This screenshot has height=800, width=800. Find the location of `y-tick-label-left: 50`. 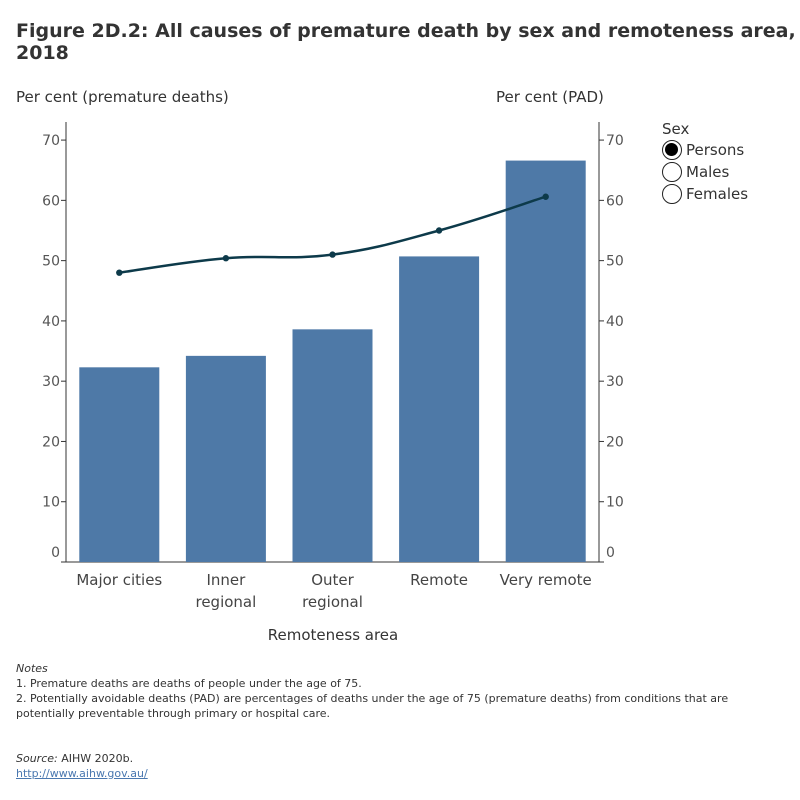

y-tick-label-left: 50 is located at coordinates (51, 262).